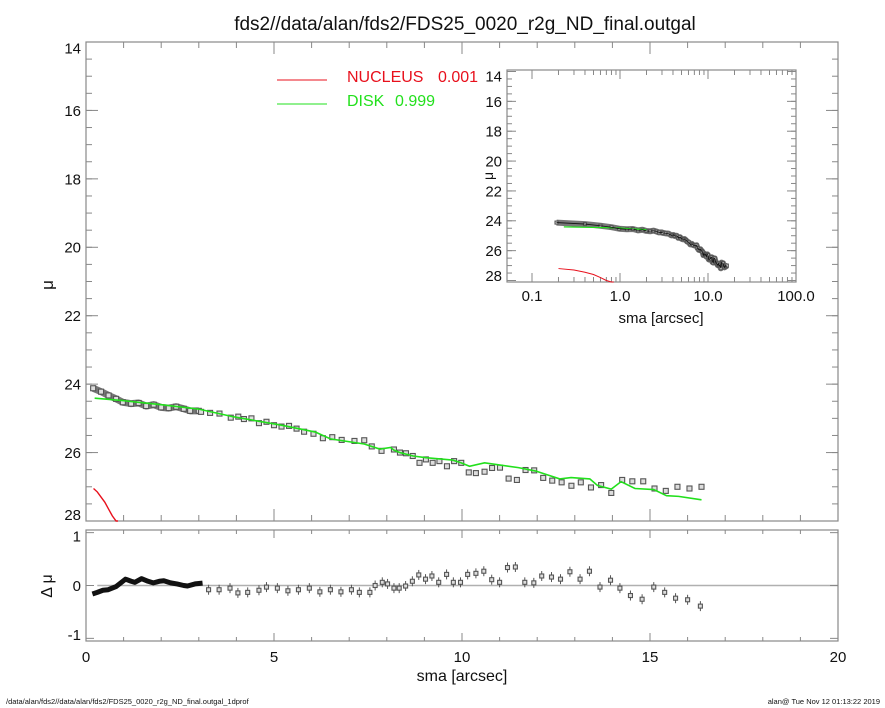 This screenshot has height=708, width=885. Describe the element at coordinates (86, 657) in the screenshot. I see `resid-x-tick-label: 0` at that location.